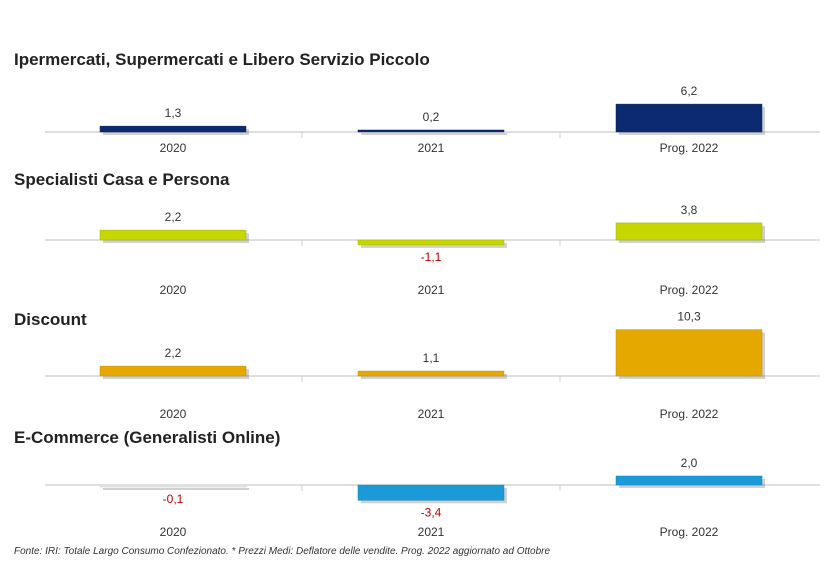  Describe the element at coordinates (689, 463) in the screenshot. I see `data-label: 2,0` at that location.